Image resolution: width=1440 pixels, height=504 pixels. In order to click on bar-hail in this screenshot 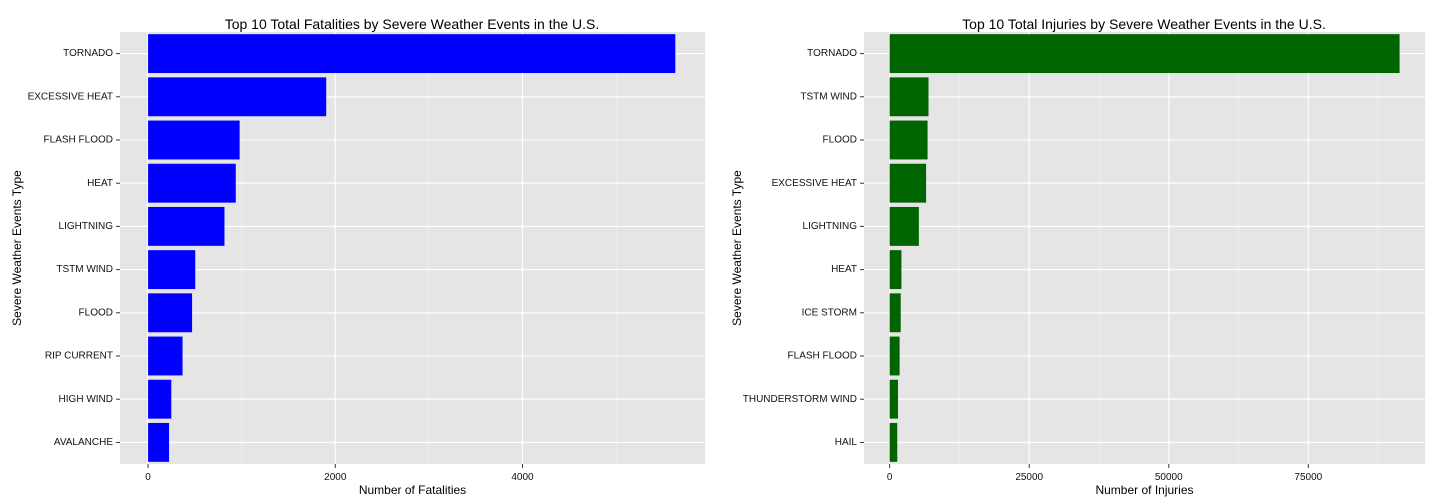, I will do `click(893, 442)`.